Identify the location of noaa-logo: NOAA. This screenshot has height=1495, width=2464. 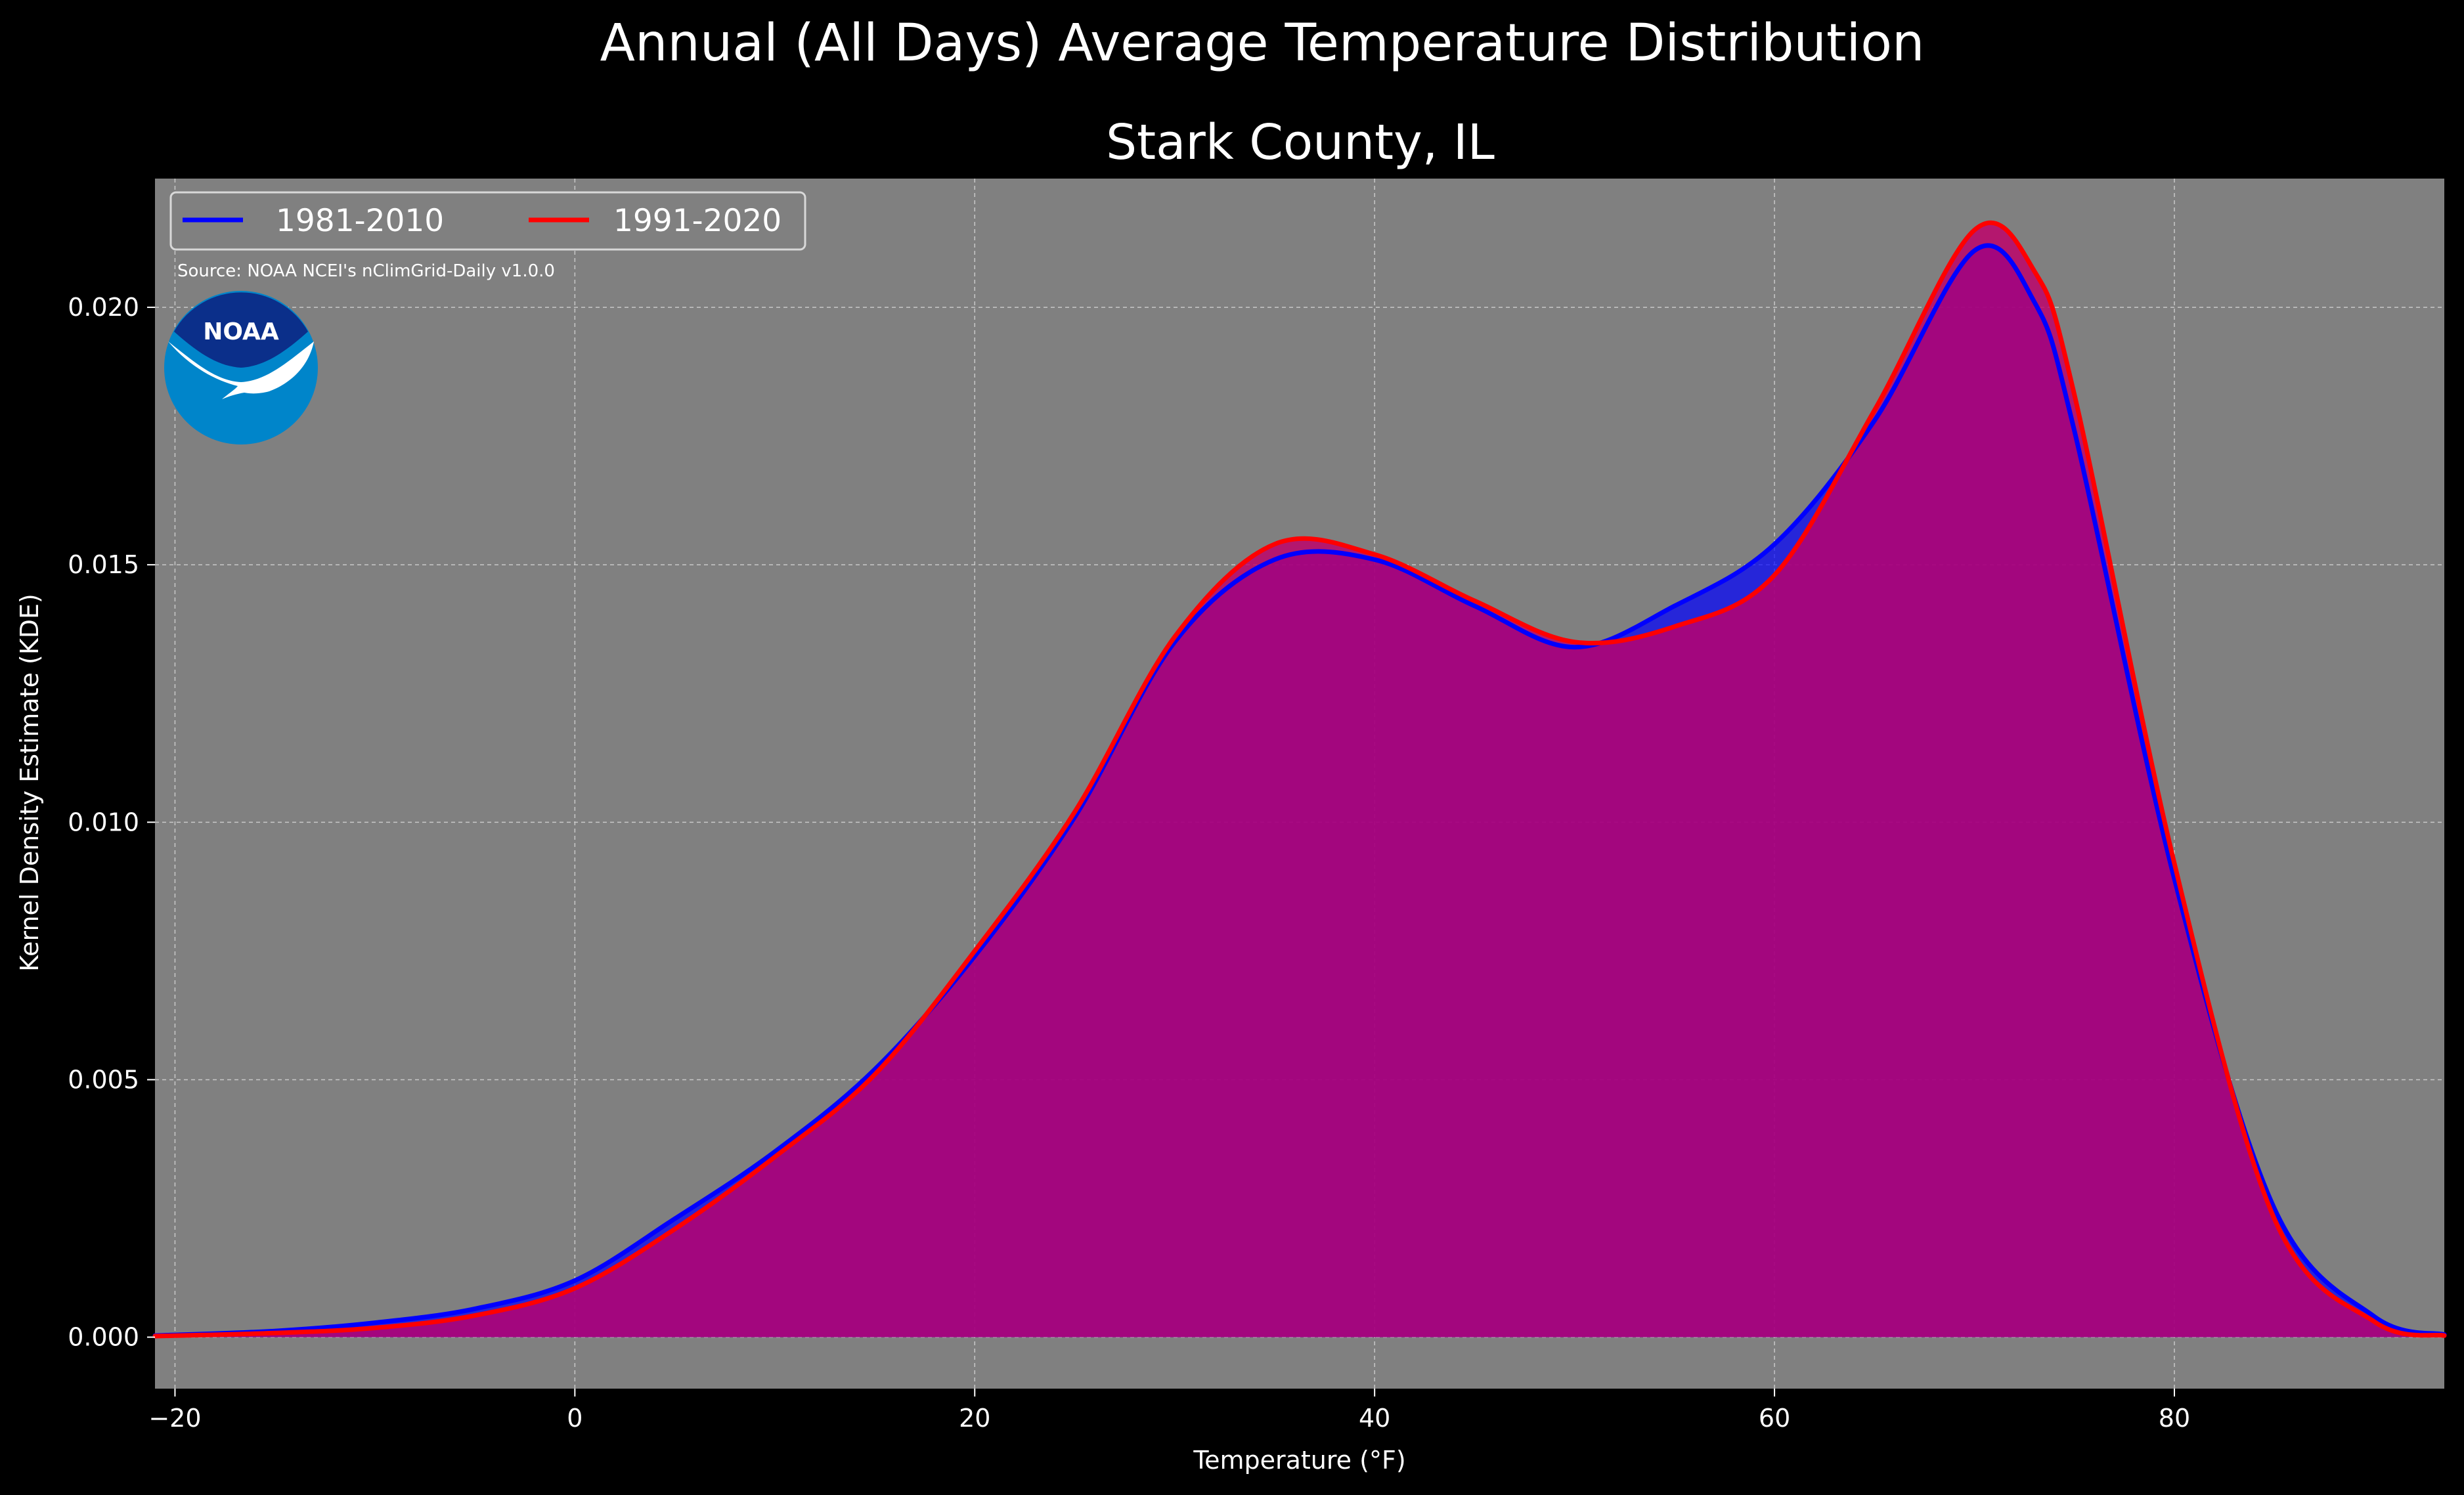
(241, 367).